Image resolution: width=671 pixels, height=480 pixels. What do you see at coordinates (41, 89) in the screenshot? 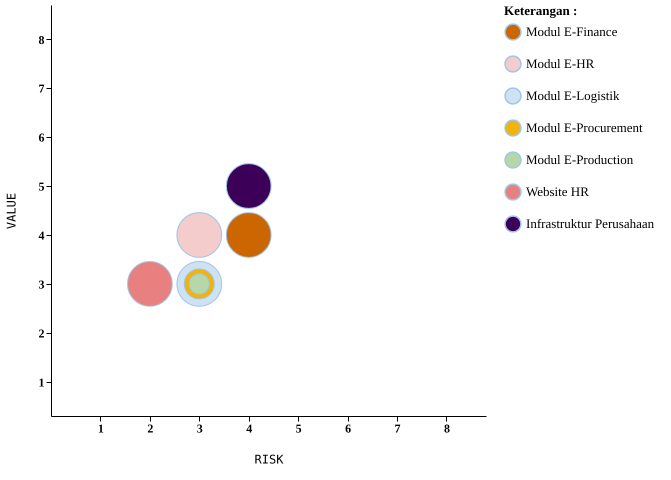
I see `y-tick-label: 7` at bounding box center [41, 89].